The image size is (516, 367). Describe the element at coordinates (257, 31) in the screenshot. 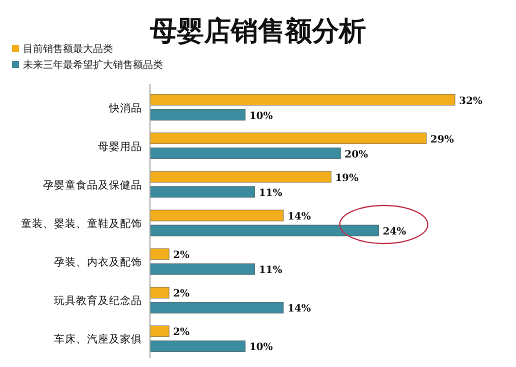

I see `chart-title: 母婴店销售额分析` at that location.